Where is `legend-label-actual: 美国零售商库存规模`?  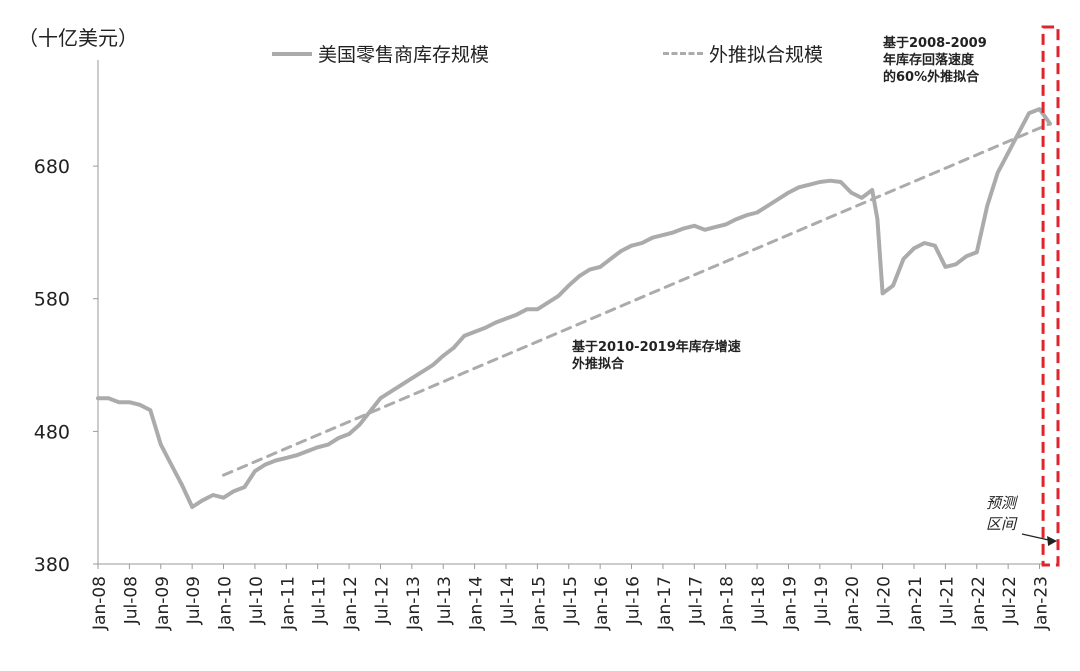 legend-label-actual: 美国零售商库存规模 is located at coordinates (404, 55).